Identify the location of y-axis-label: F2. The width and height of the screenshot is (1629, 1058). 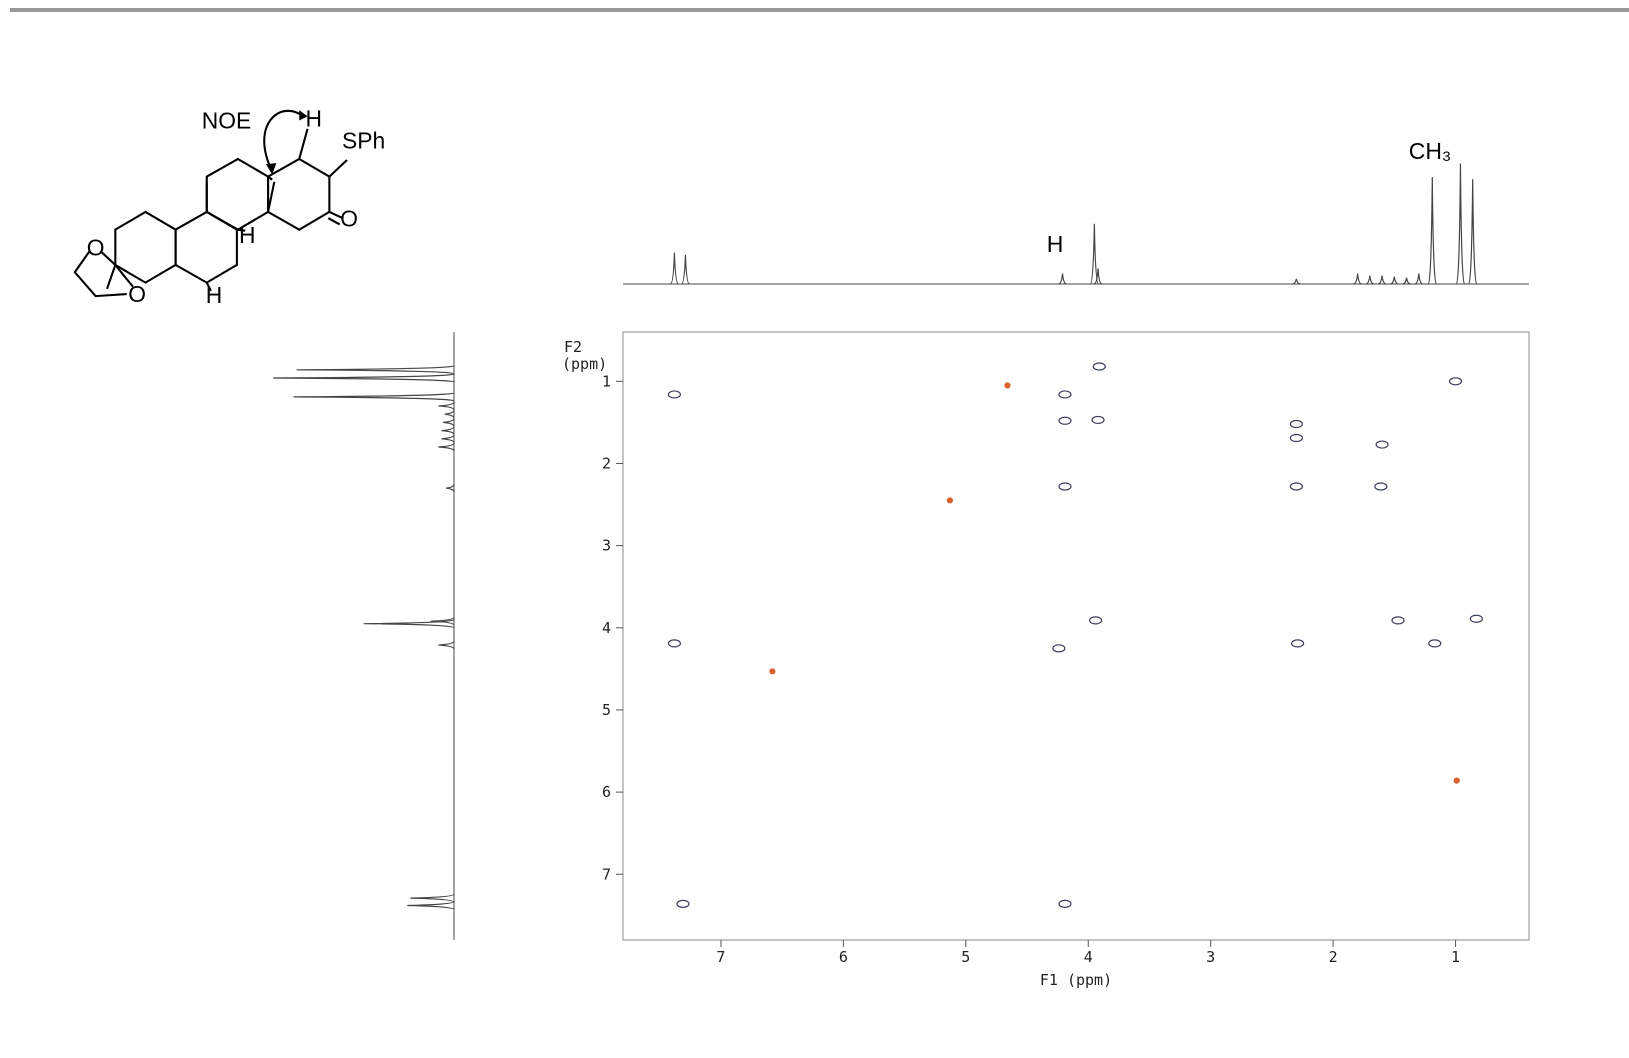
(573, 347).